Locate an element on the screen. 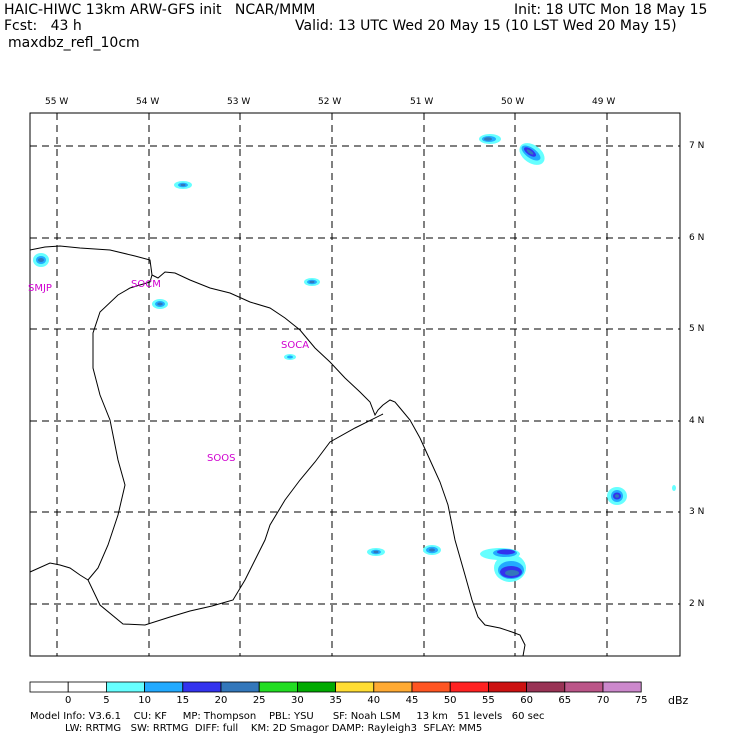  lat-label-4n: 4 N is located at coordinates (697, 421).